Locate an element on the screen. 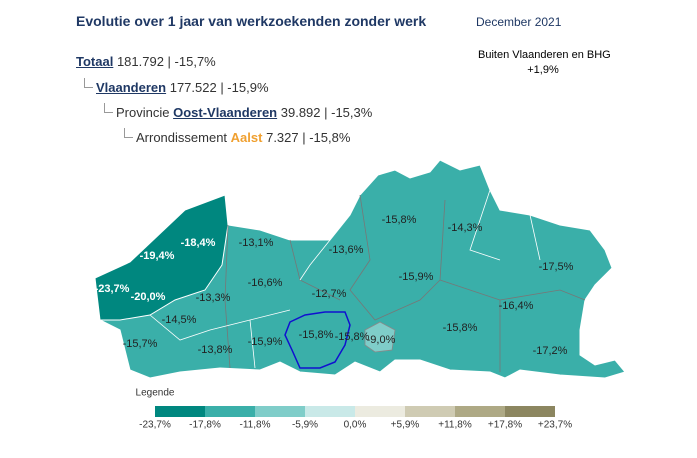  level-value: 7.327 | -15,8% is located at coordinates (308, 137).